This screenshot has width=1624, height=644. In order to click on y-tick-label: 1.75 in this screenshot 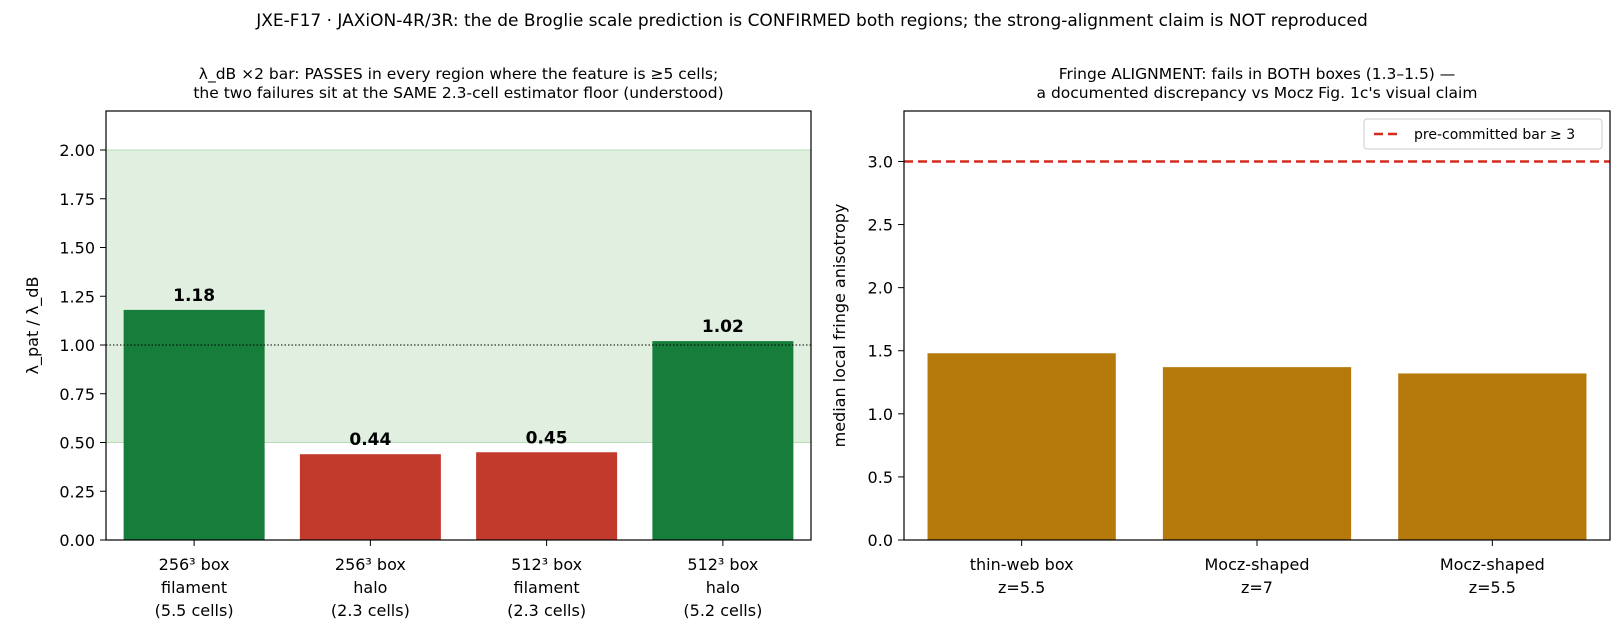, I will do `click(77, 199)`.